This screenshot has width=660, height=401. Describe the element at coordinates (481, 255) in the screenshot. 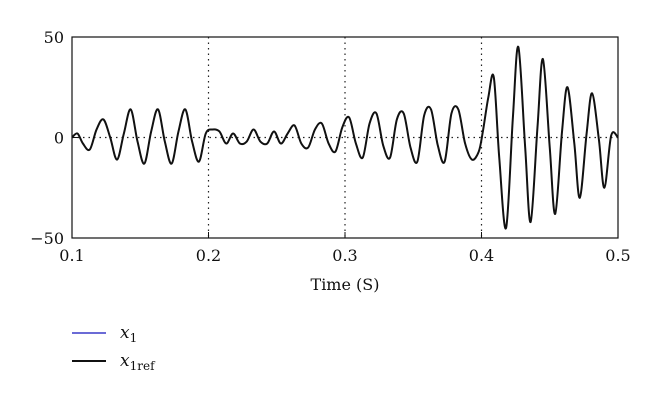

I see `x-tick-label: 0.4` at that location.